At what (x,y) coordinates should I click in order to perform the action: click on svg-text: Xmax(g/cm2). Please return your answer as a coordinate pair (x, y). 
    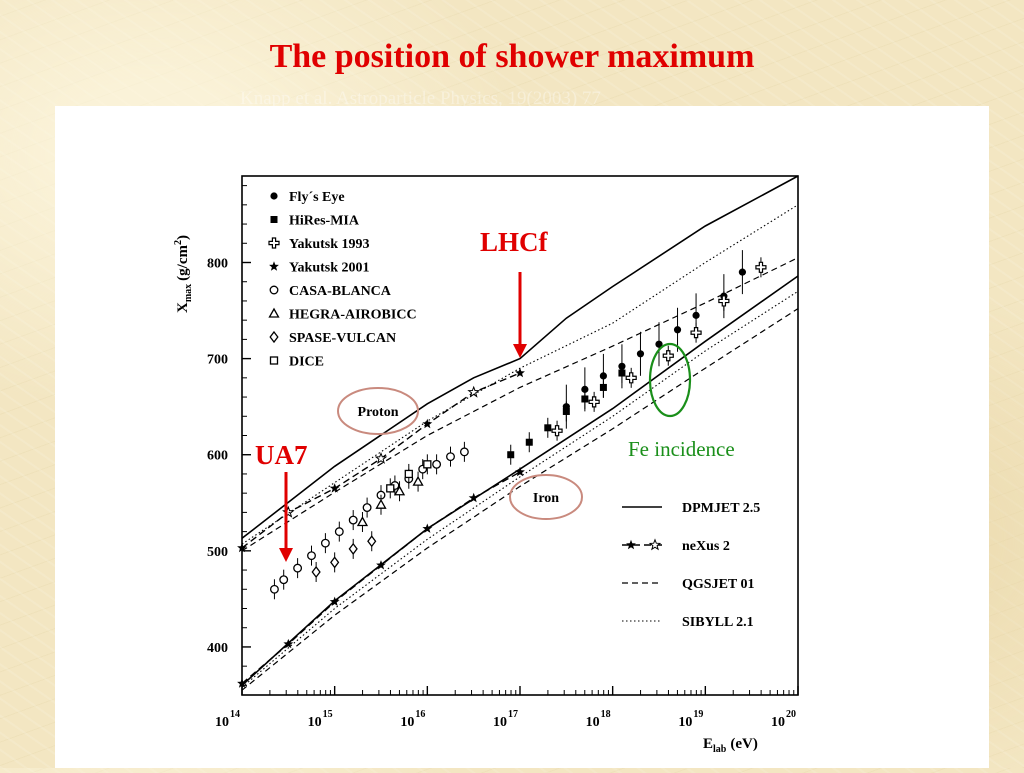
    Looking at the image, I should click on (183, 274).